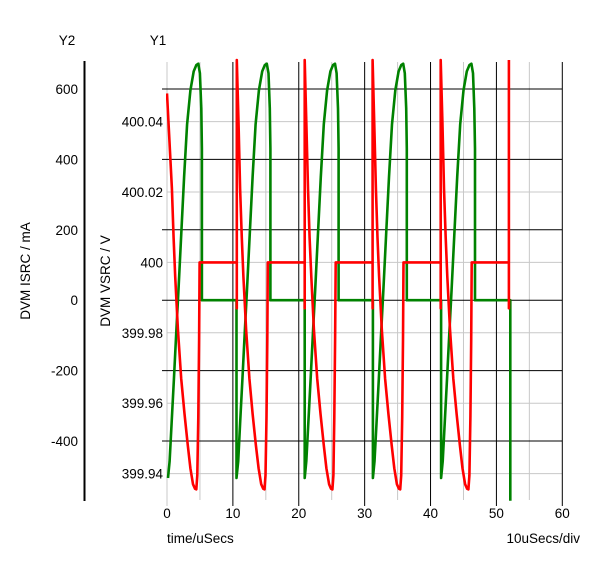 This screenshot has width=600, height=563. What do you see at coordinates (143, 298) in the screenshot?
I see `y1-tick-labels: 400.04 400.02 400 399.98 399.96 399.94` at bounding box center [143, 298].